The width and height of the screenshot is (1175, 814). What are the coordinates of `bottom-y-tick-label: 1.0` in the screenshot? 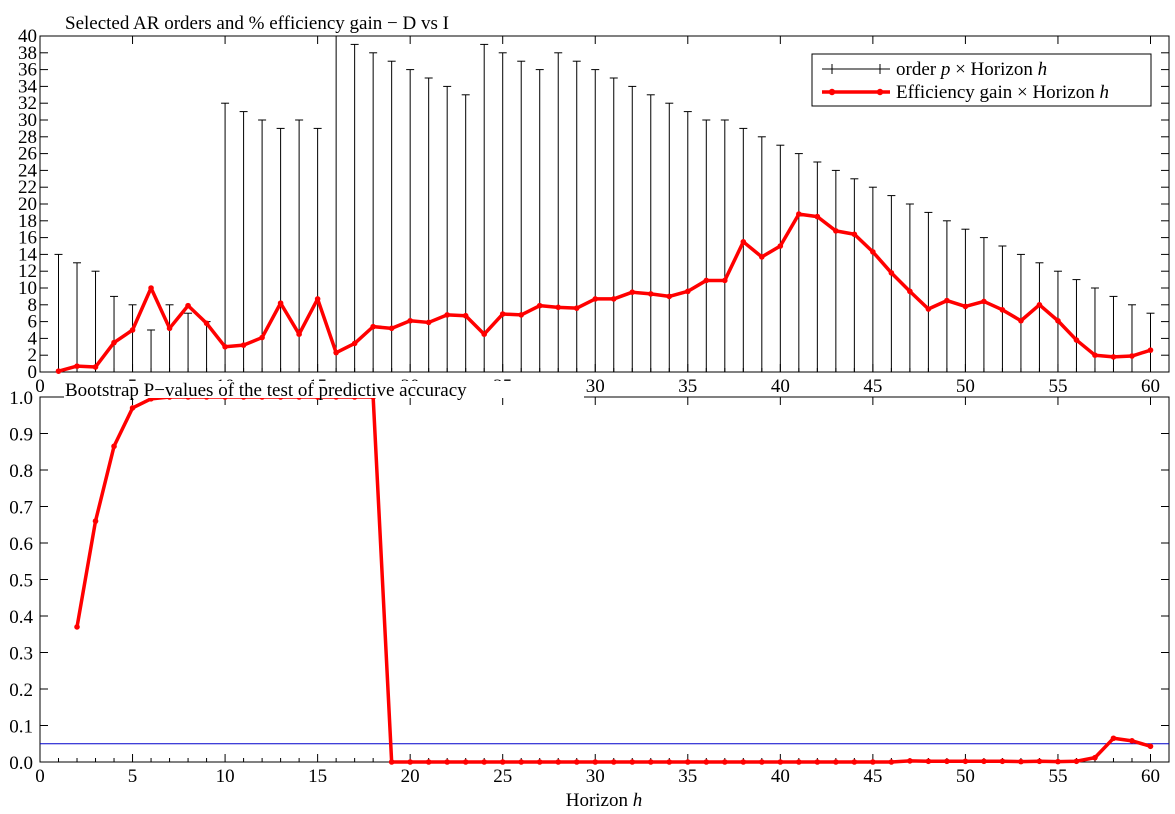 It's located at (21, 398).